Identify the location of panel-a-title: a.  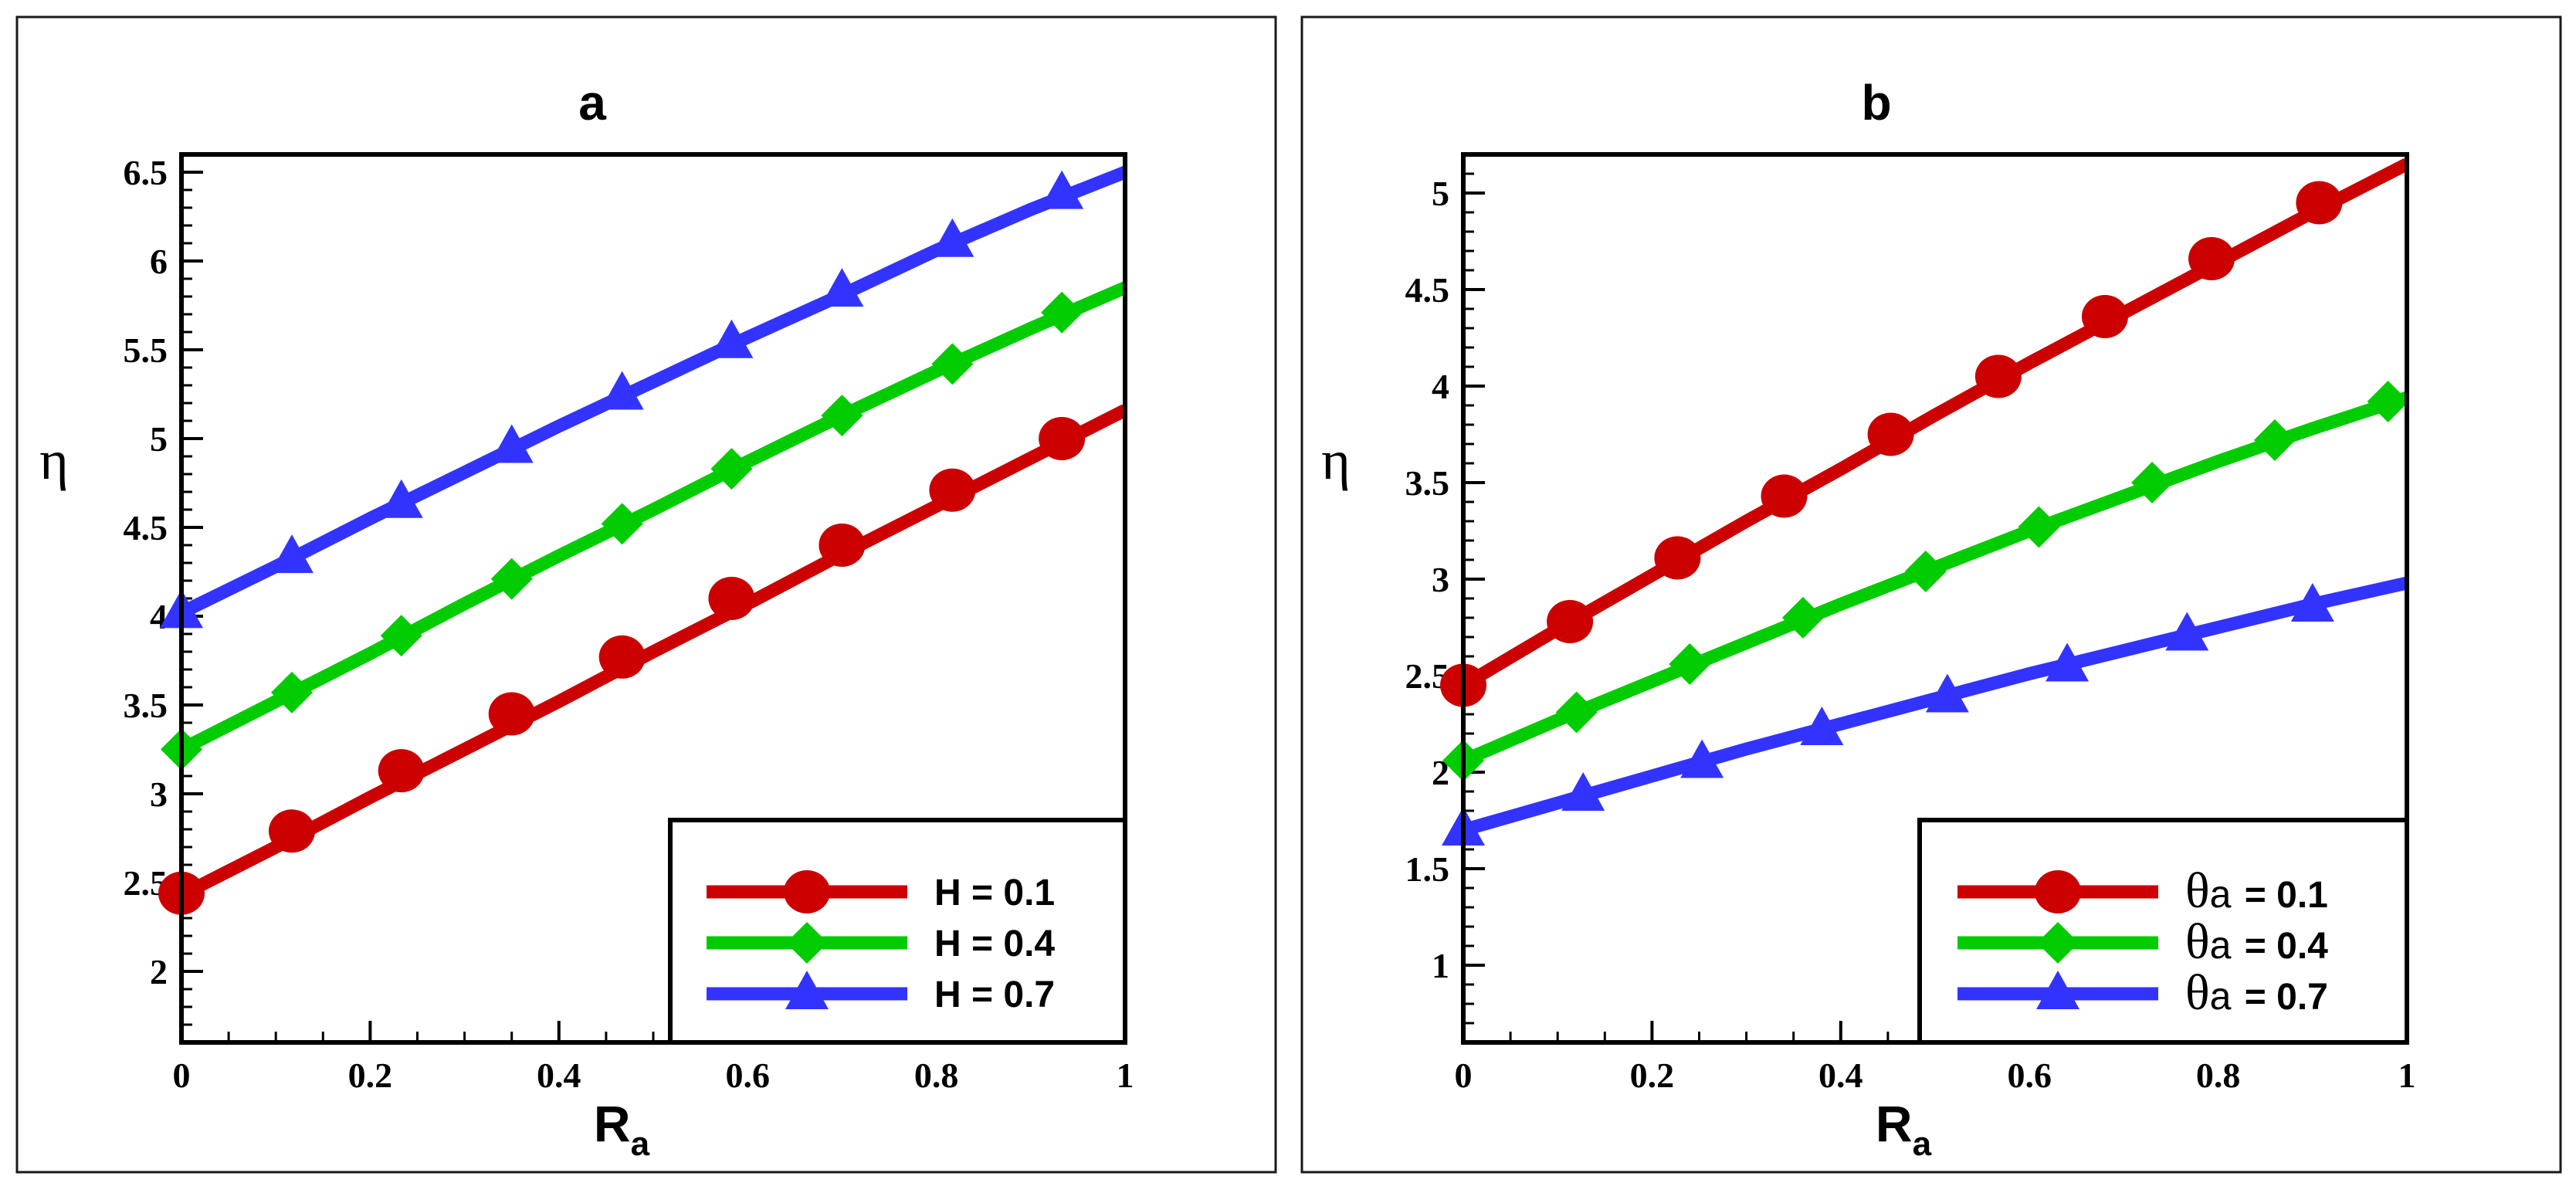
(592, 102).